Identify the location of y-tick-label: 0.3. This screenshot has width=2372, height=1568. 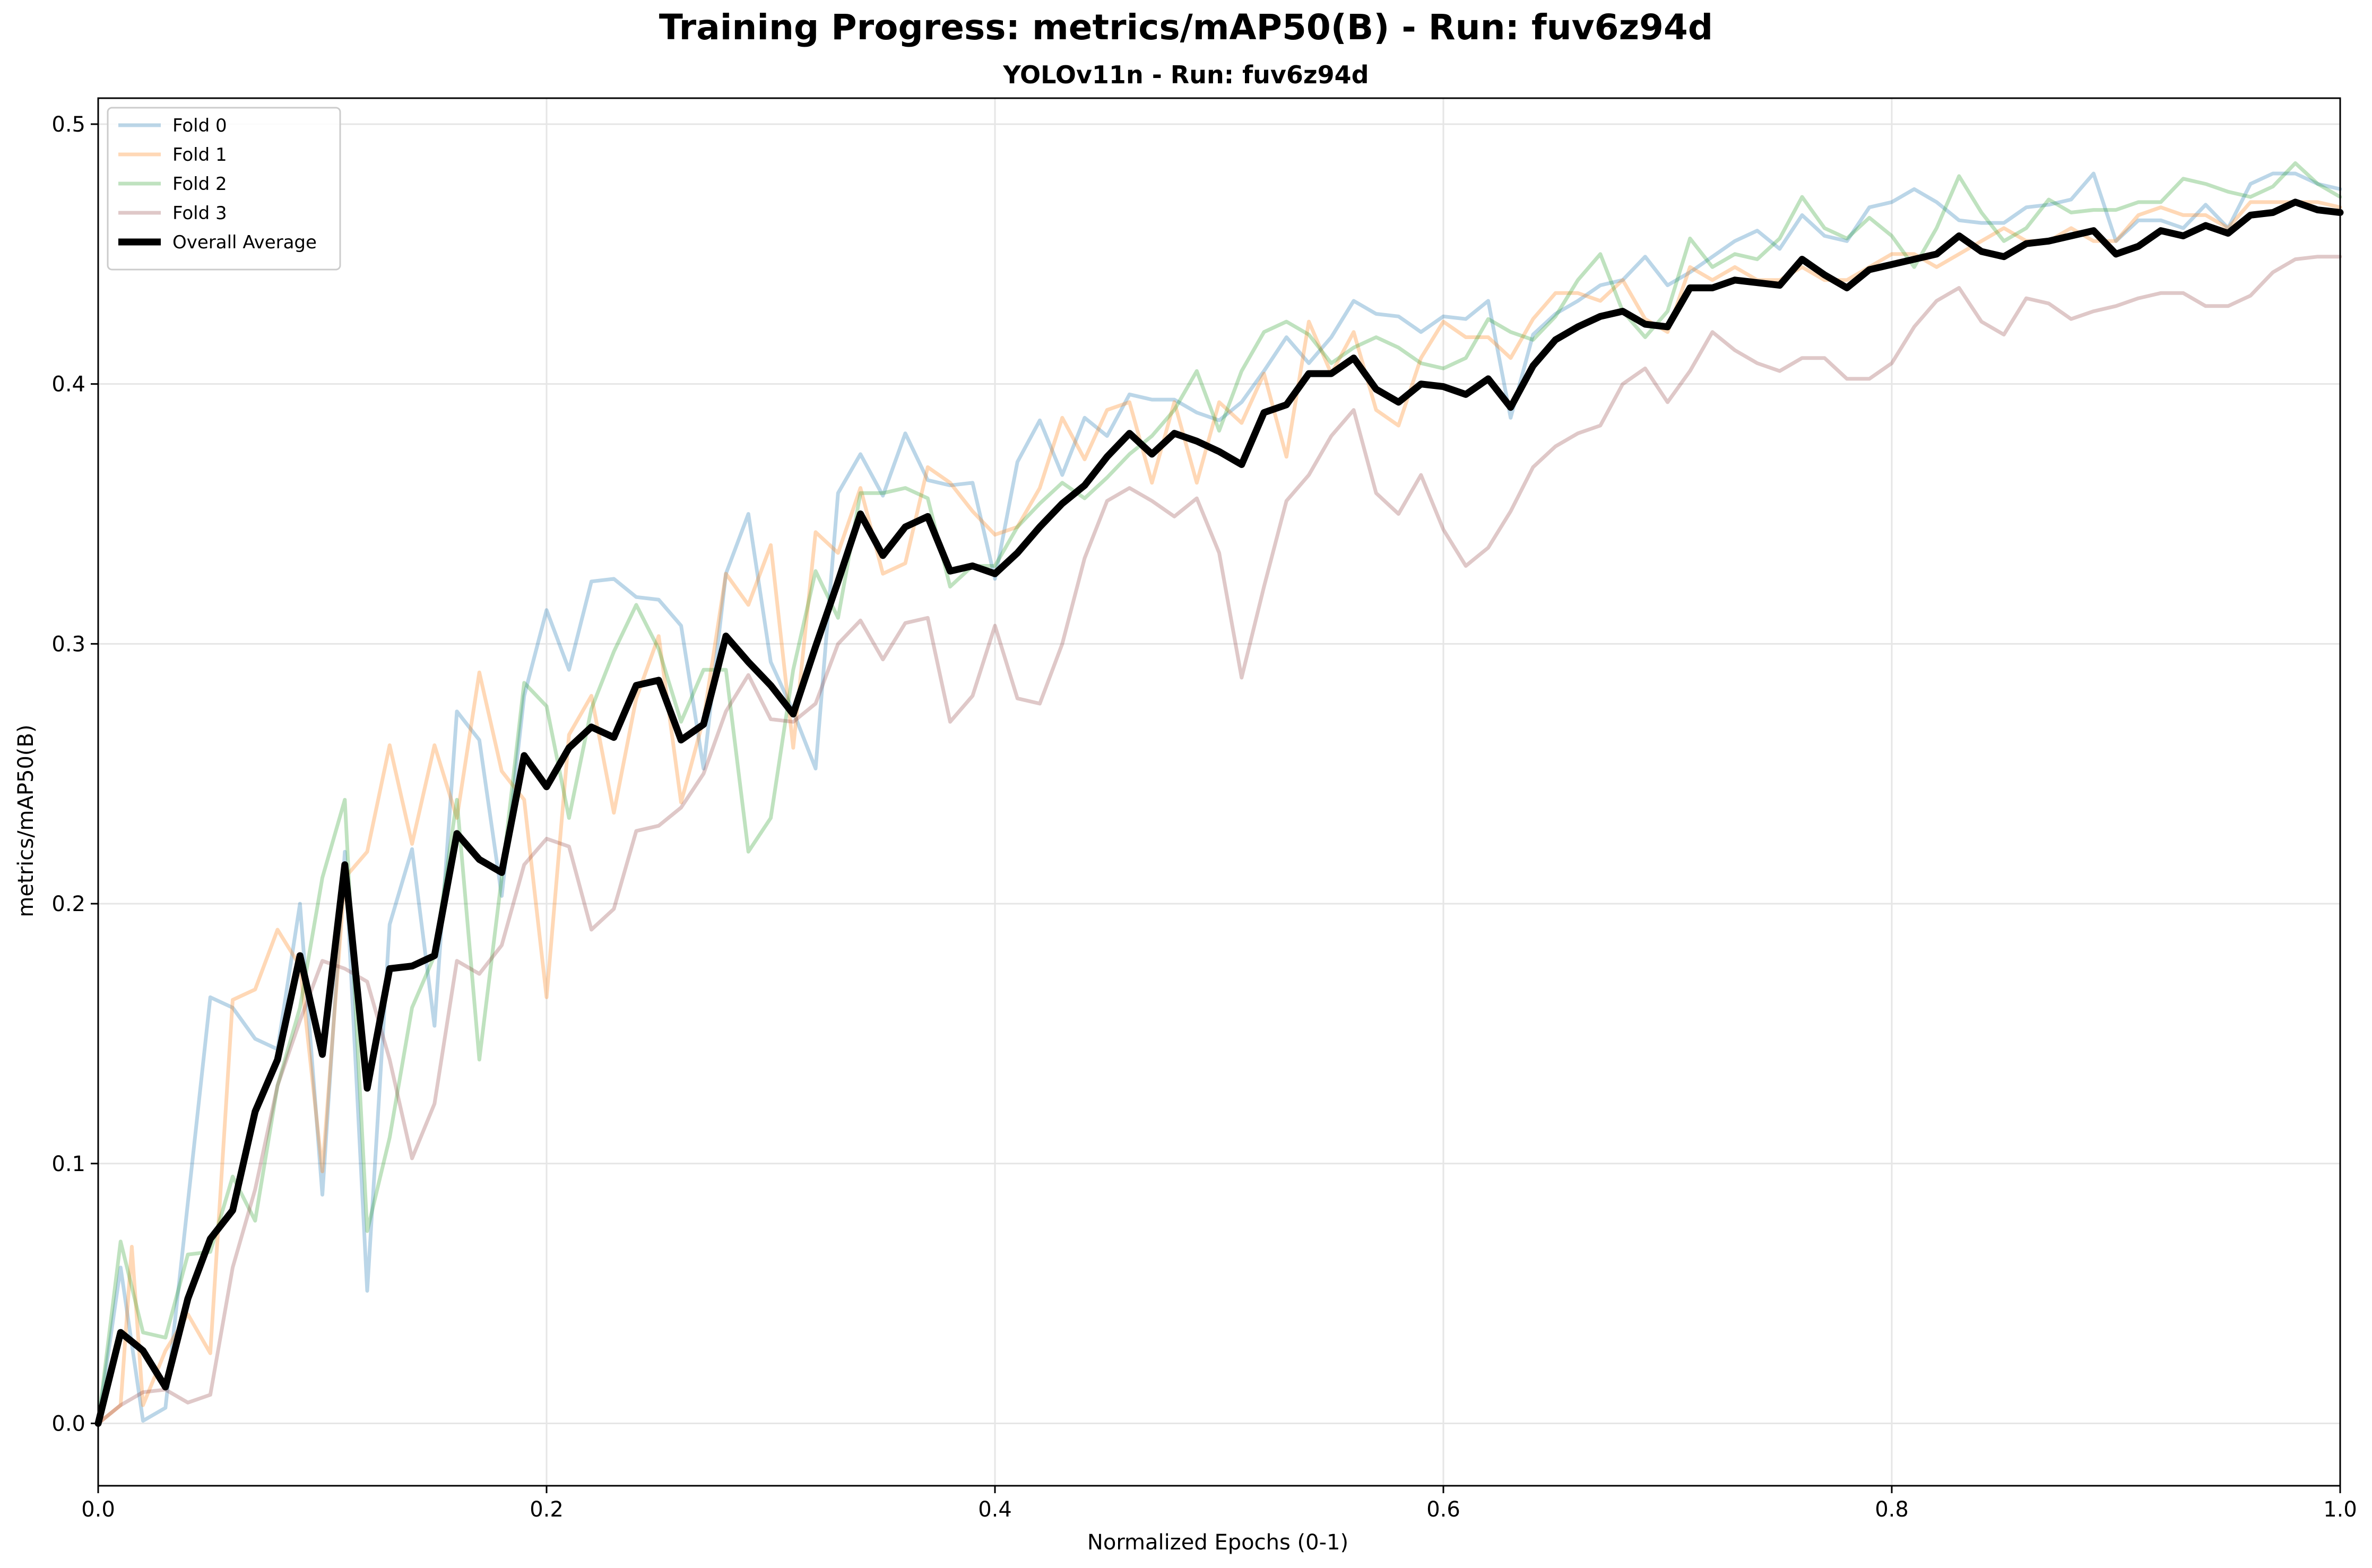
(68, 644).